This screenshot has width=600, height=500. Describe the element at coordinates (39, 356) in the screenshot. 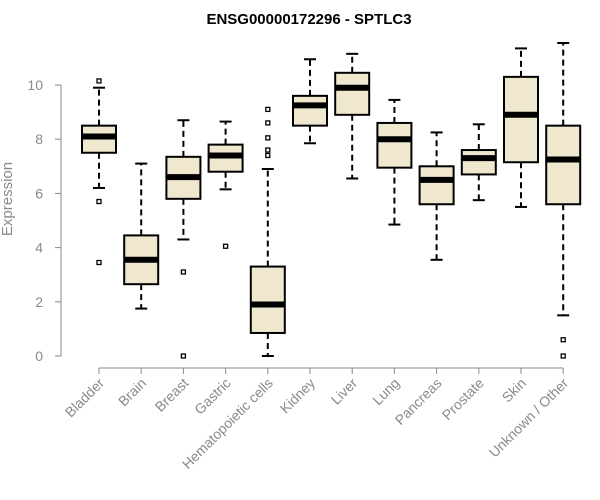

I see `y-tick-label: 0` at that location.